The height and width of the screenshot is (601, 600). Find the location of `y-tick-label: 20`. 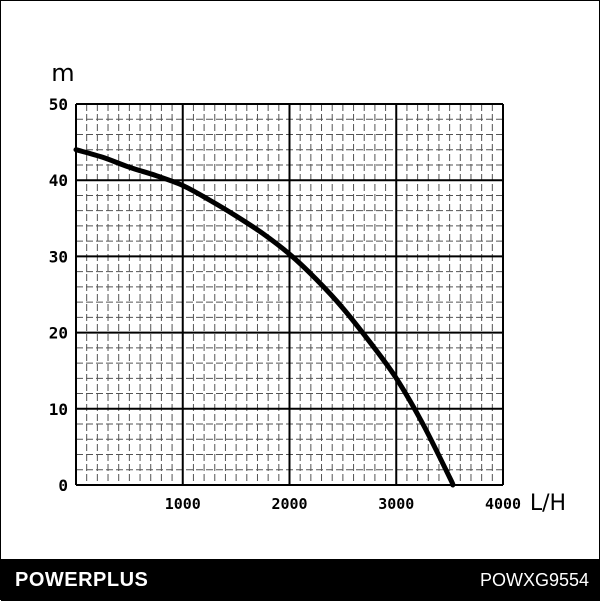

y-tick-label: 20 is located at coordinates (58, 333).